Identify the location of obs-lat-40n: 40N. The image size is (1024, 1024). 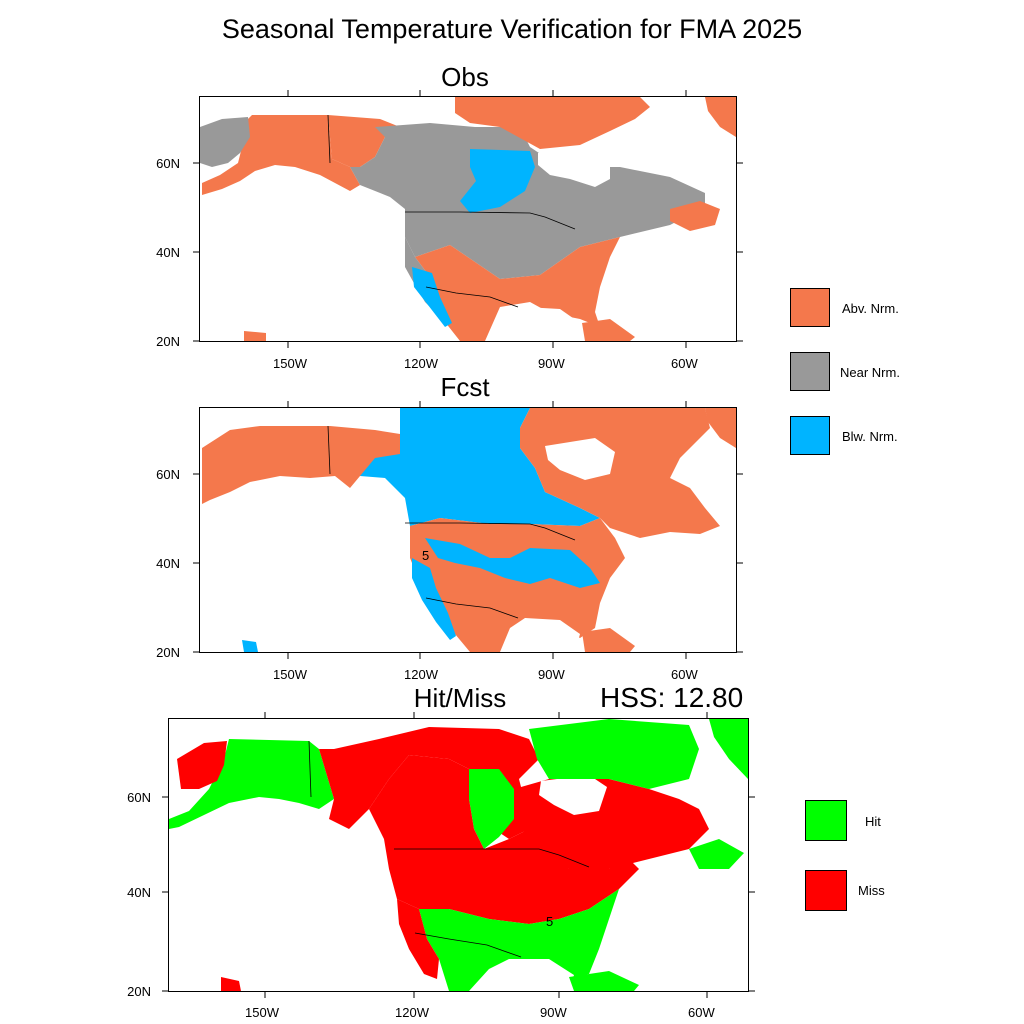
(168, 252).